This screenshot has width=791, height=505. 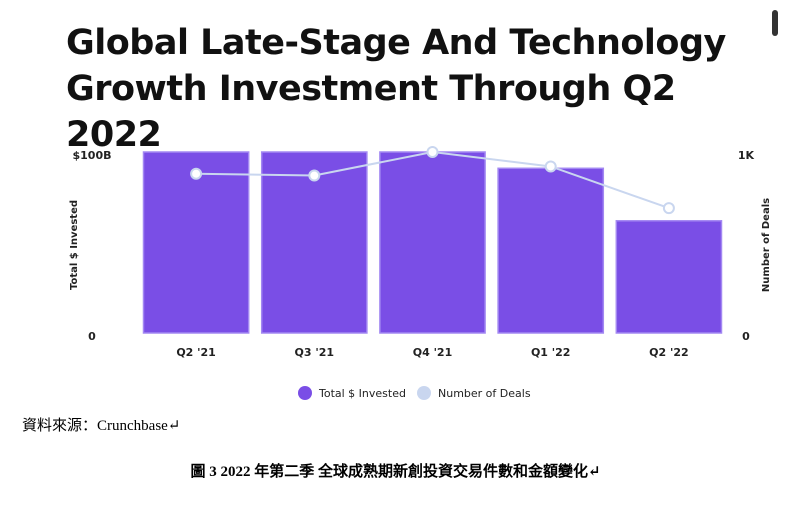 I want to click on x-tick-label: Q2 '22, so click(x=669, y=352).